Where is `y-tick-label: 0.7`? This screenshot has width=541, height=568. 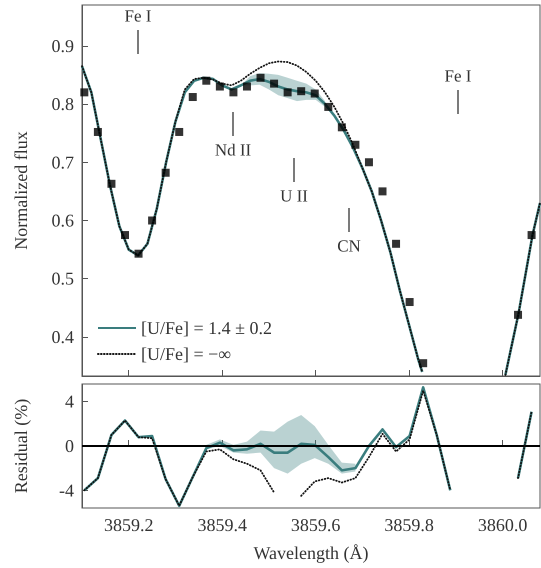 y-tick-label: 0.7 is located at coordinates (63, 162).